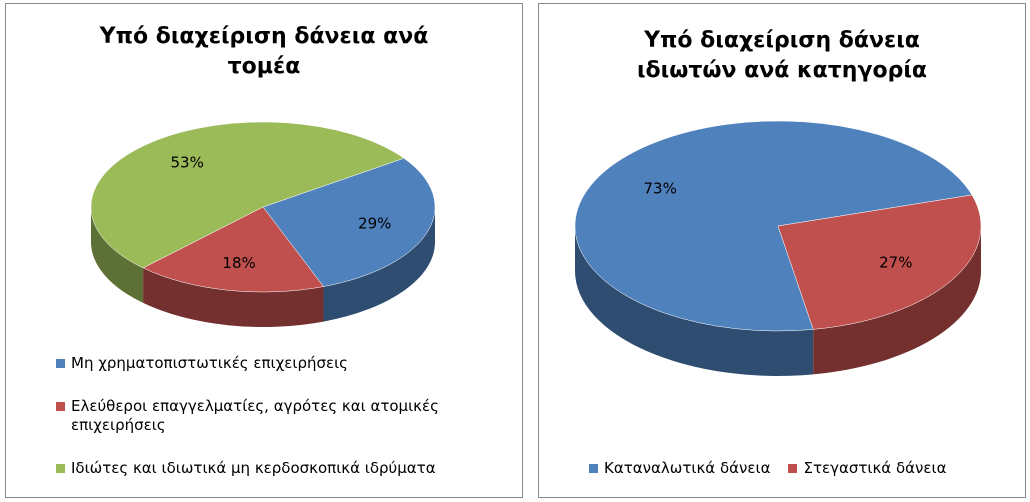  Describe the element at coordinates (209, 363) in the screenshot. I see `legend-label: Μη χρηματοπιστωτικές επιχειρήσεις` at that location.